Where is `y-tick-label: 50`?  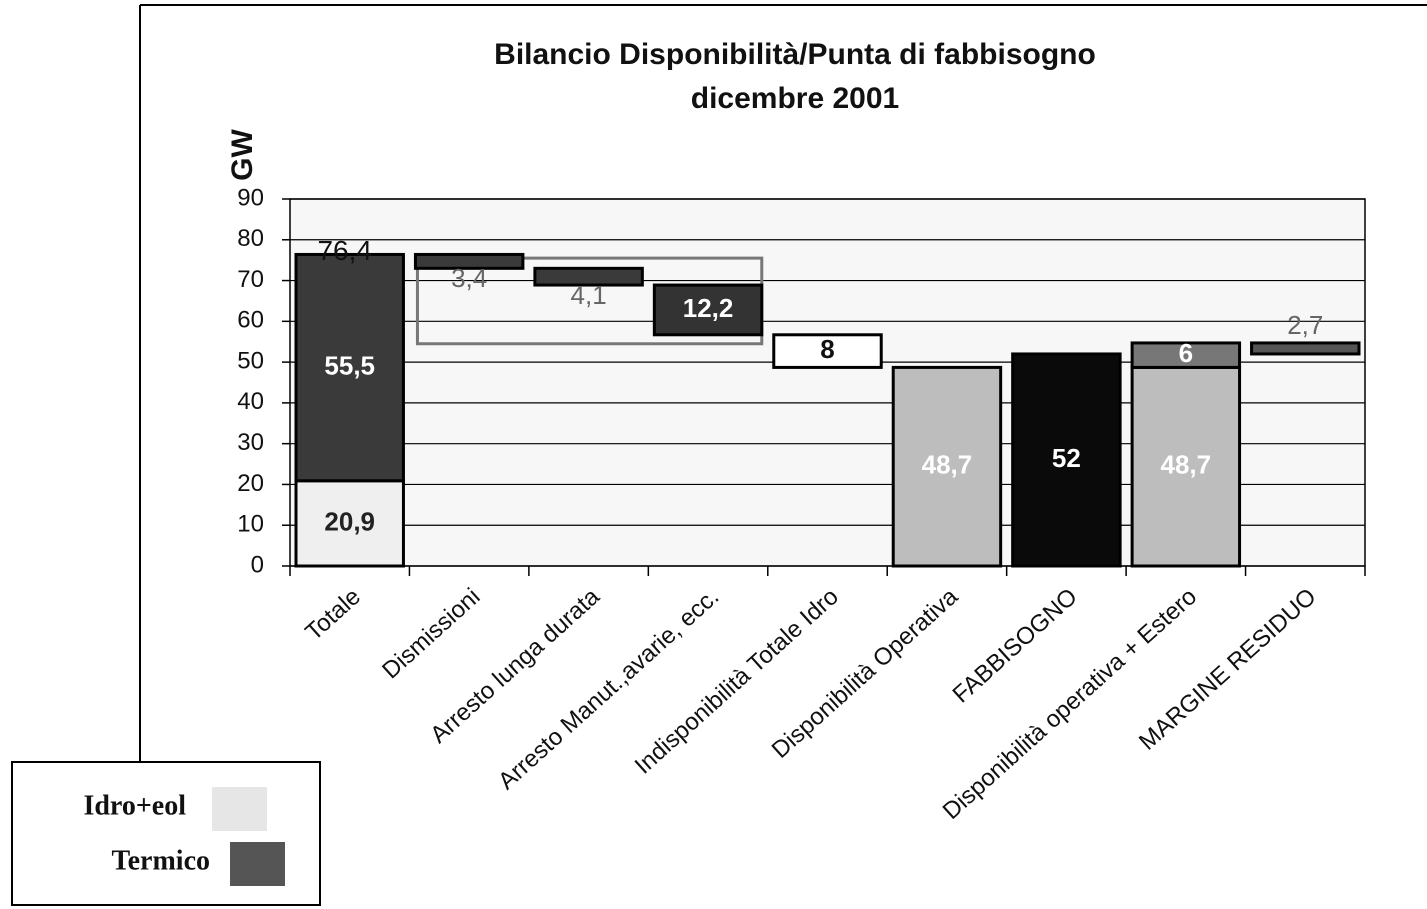
y-tick-label: 50 is located at coordinates (250, 360).